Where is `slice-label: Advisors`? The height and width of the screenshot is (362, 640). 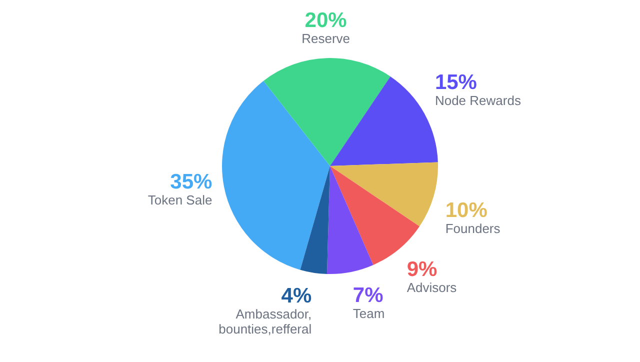
slice-label: Advisors is located at coordinates (432, 288).